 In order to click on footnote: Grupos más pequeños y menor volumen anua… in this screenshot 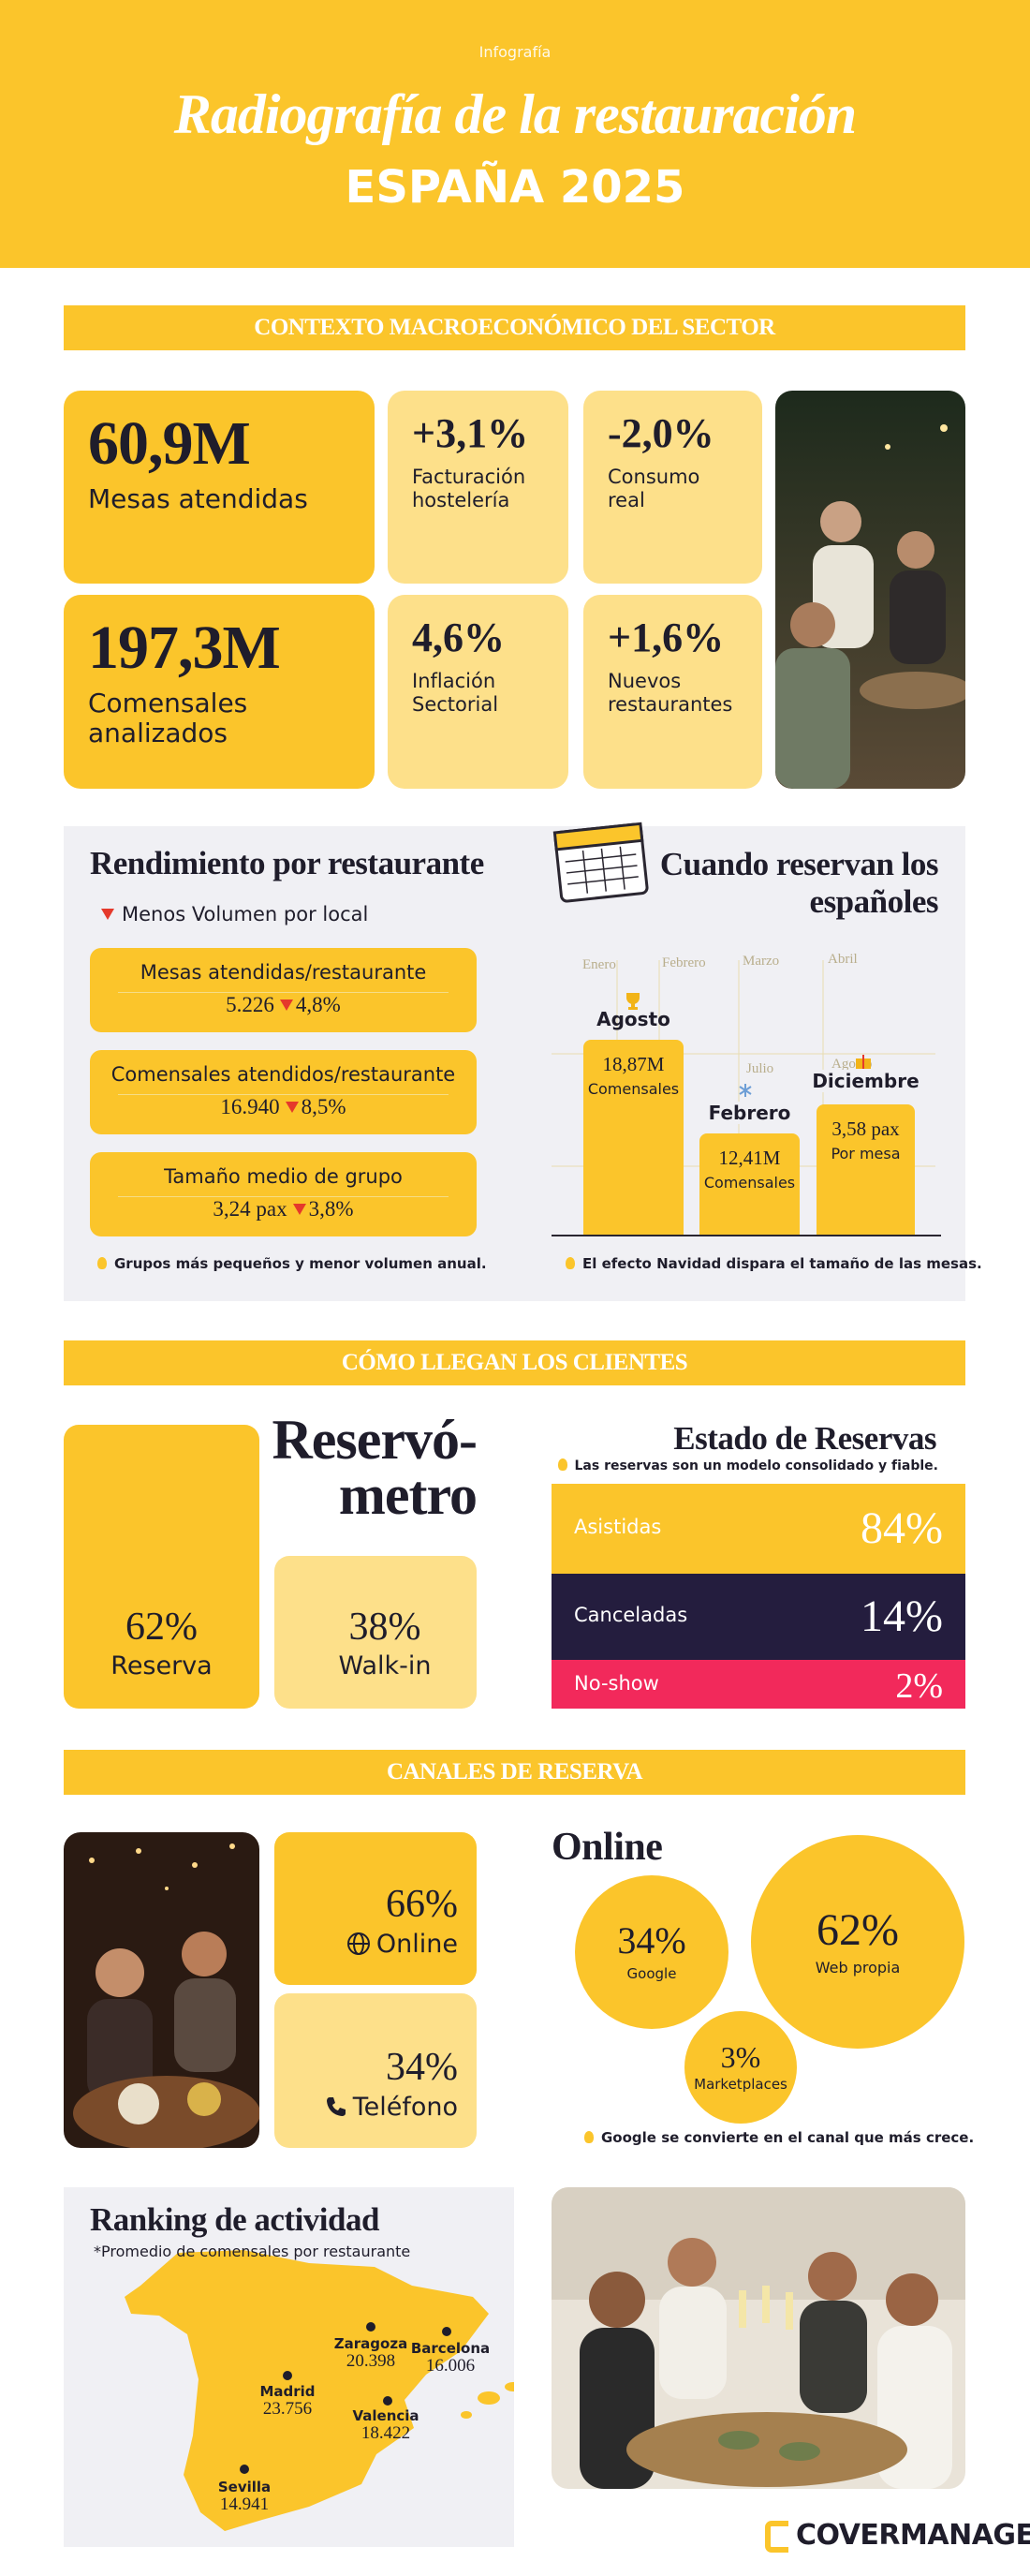, I will do `click(292, 1263)`.